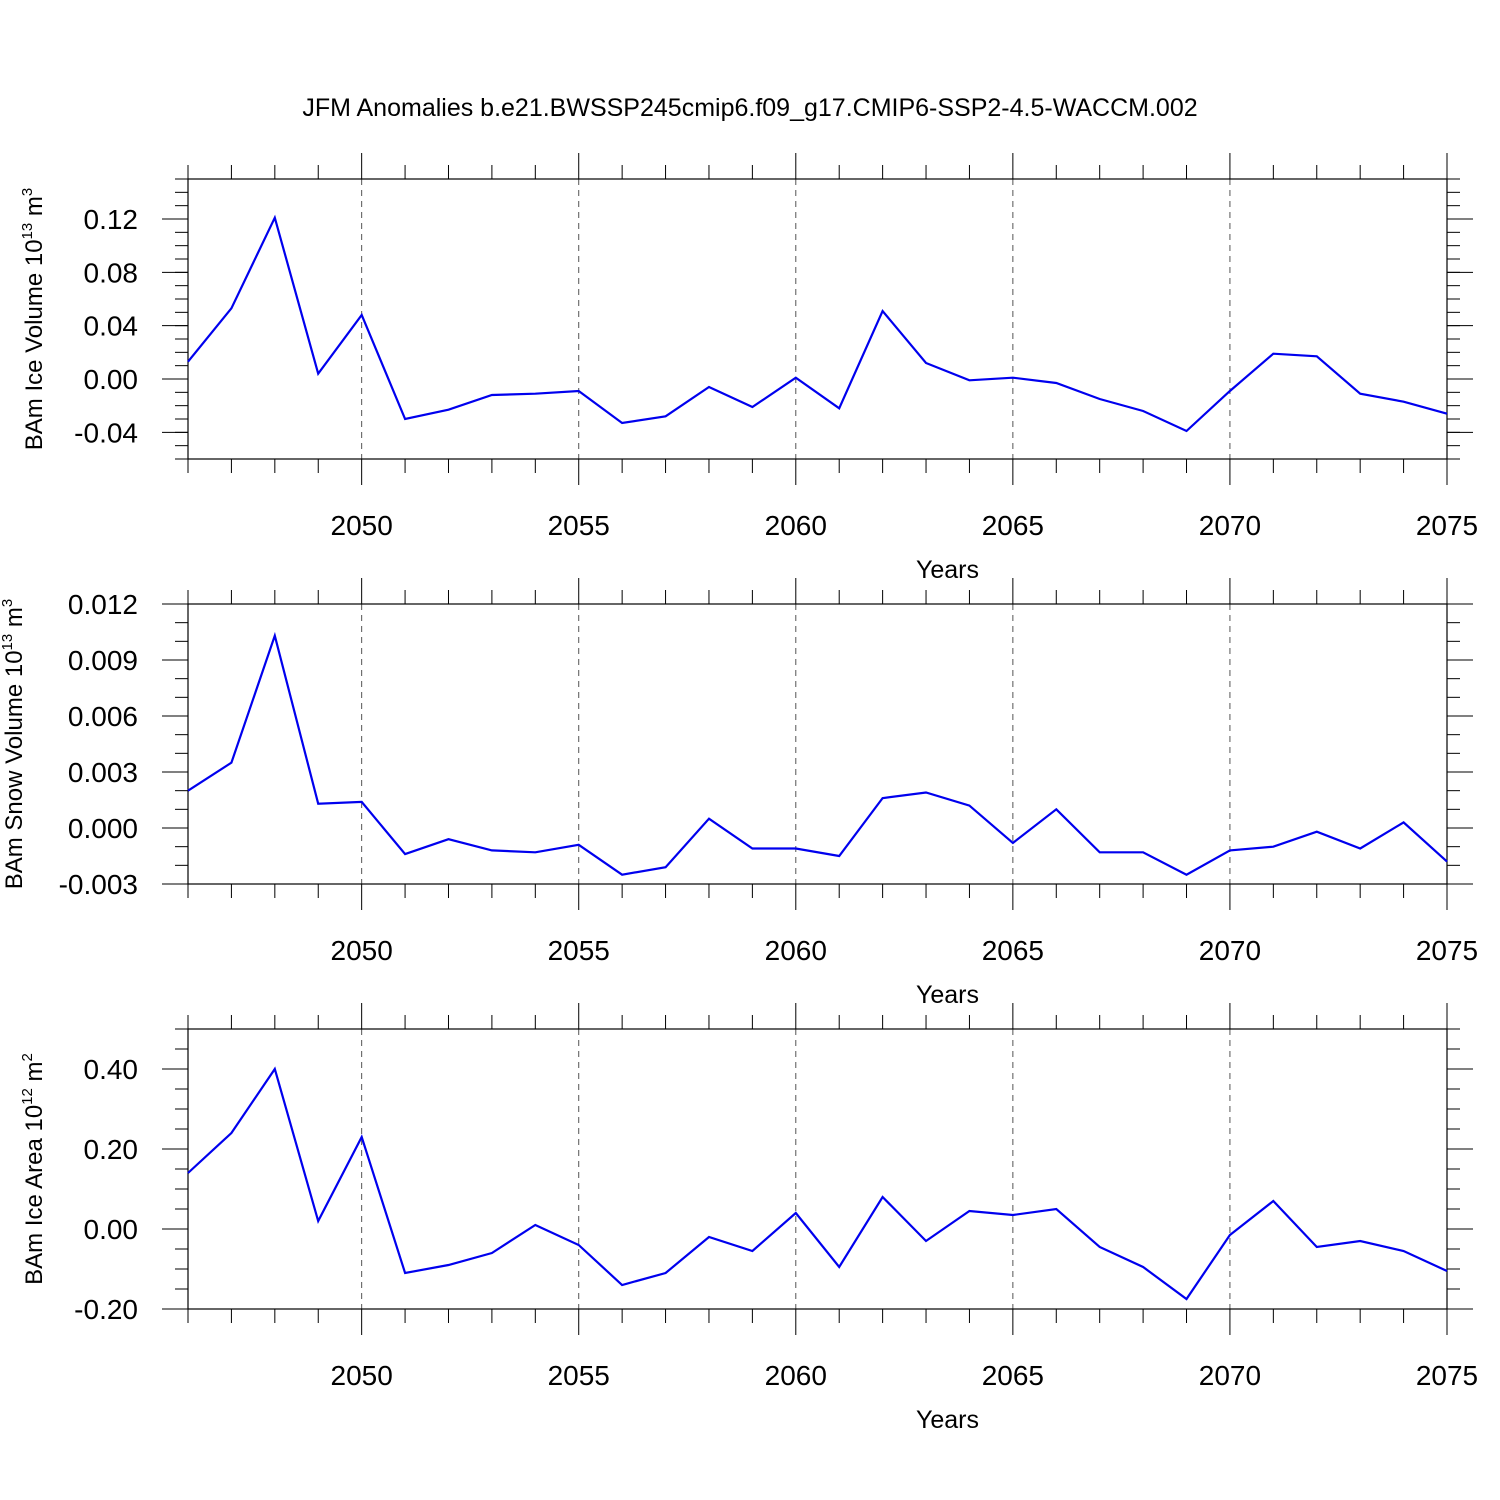 This screenshot has height=1500, width=1500. What do you see at coordinates (14, 744) in the screenshot?
I see `y-axis-label: BAm Snow Volume 1013 m3` at bounding box center [14, 744].